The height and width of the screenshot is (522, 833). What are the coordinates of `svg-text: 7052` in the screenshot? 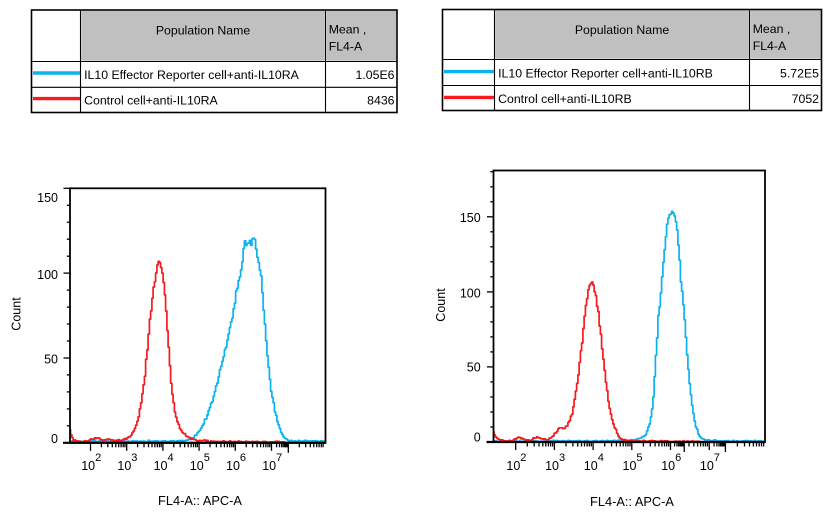 It's located at (806, 99).